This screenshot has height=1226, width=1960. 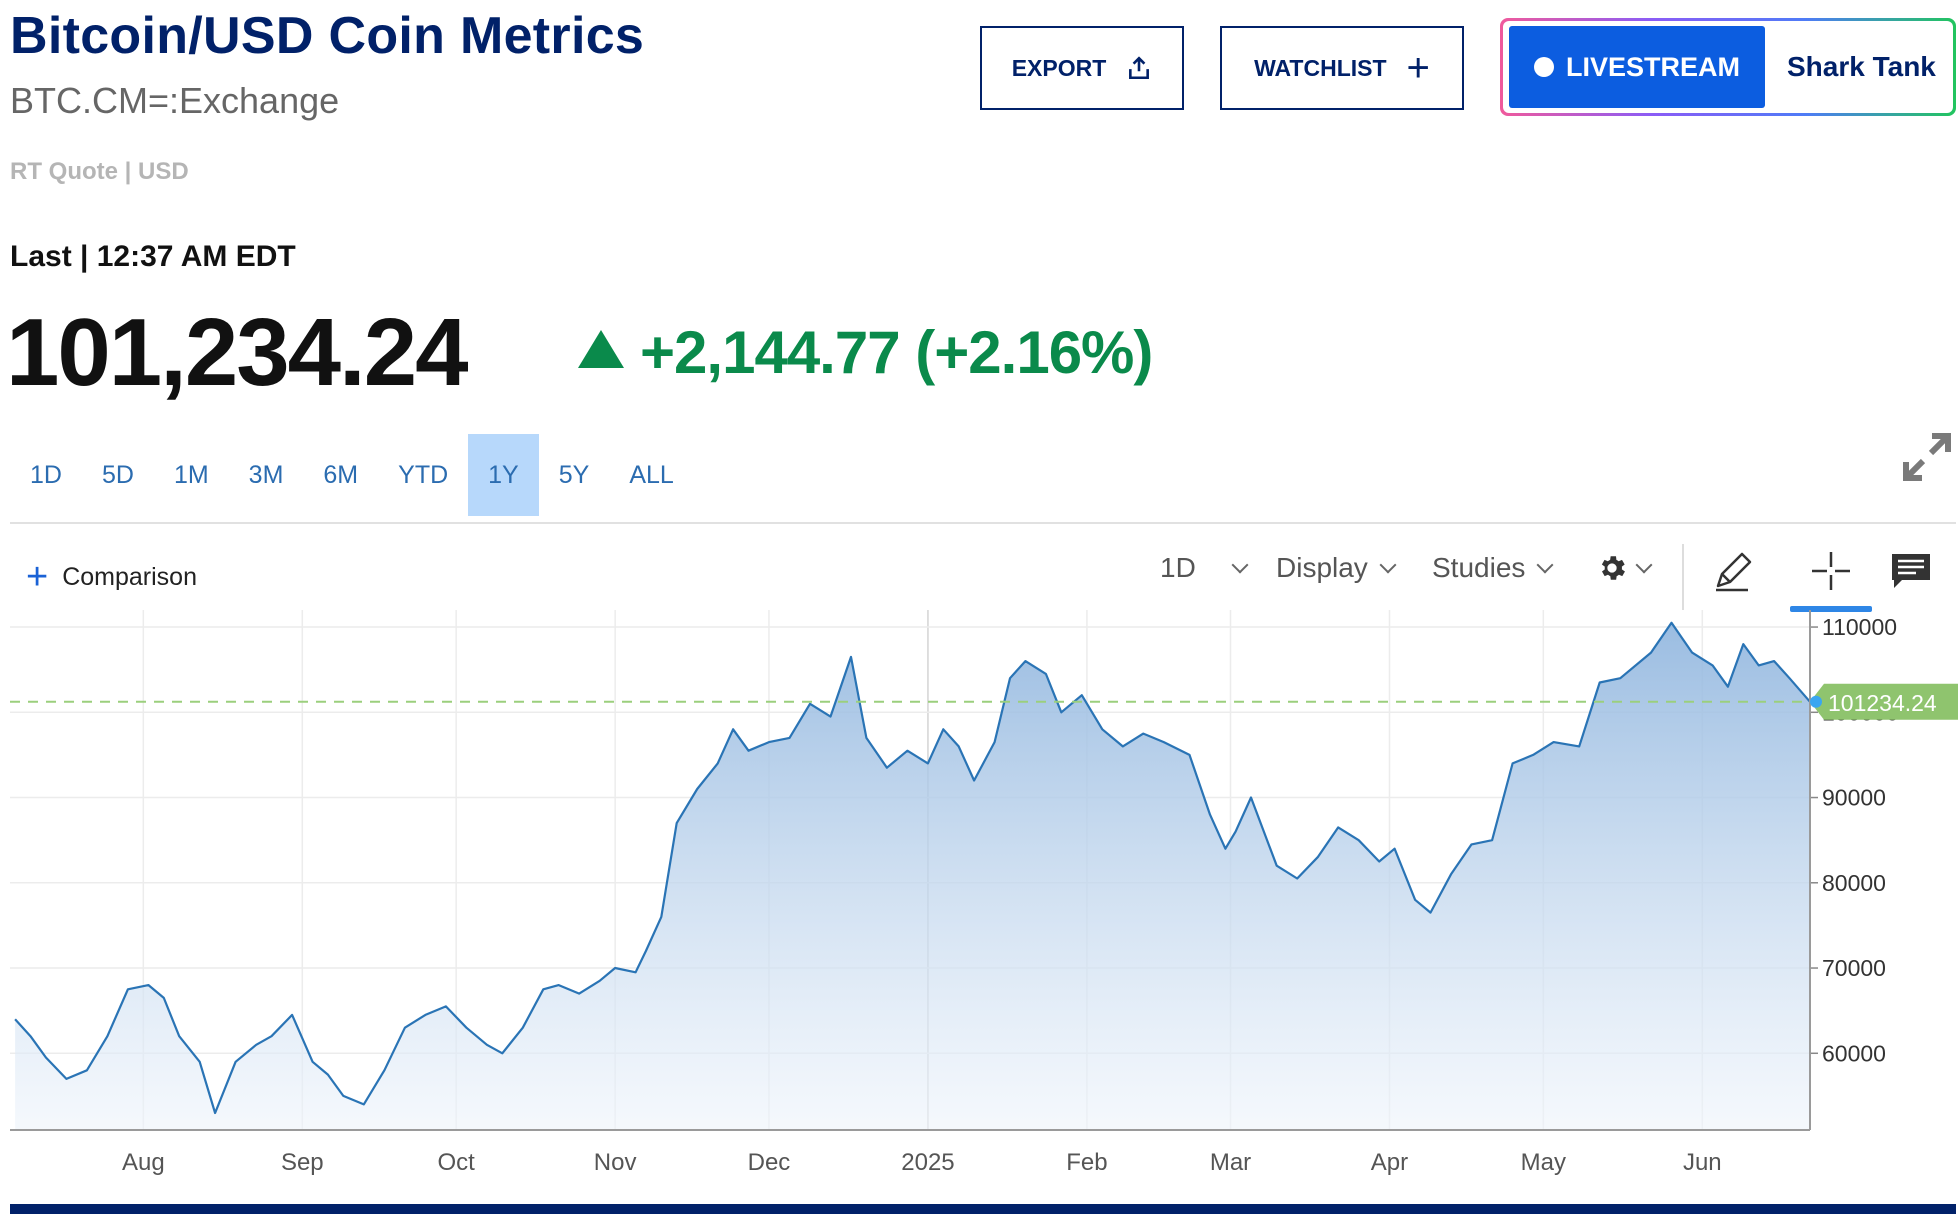 I want to click on show-name-link: Shark Tank, so click(x=1861, y=66).